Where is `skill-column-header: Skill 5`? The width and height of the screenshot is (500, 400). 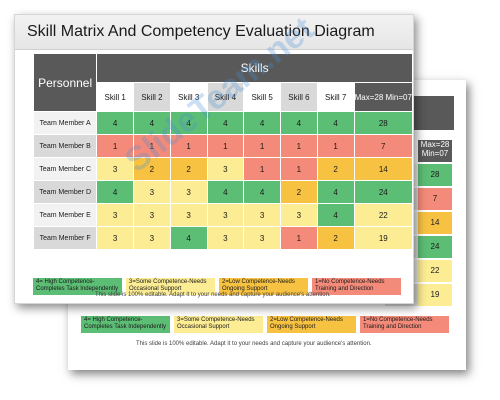 skill-column-header: Skill 5 is located at coordinates (262, 97).